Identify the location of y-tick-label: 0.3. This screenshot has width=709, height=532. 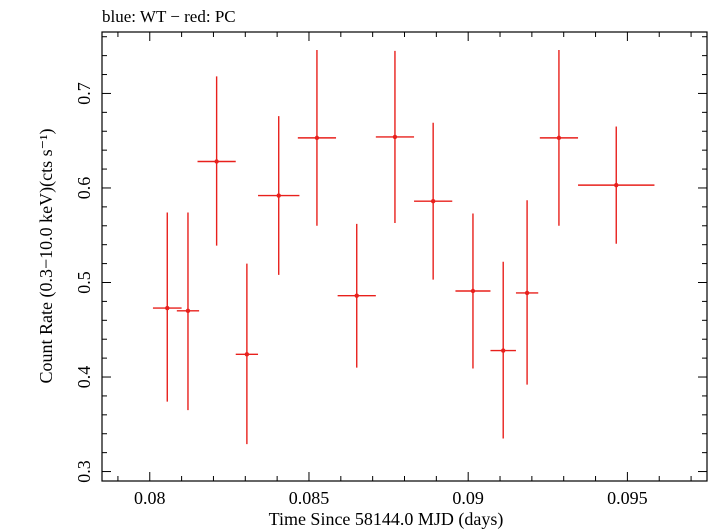
(84, 471).